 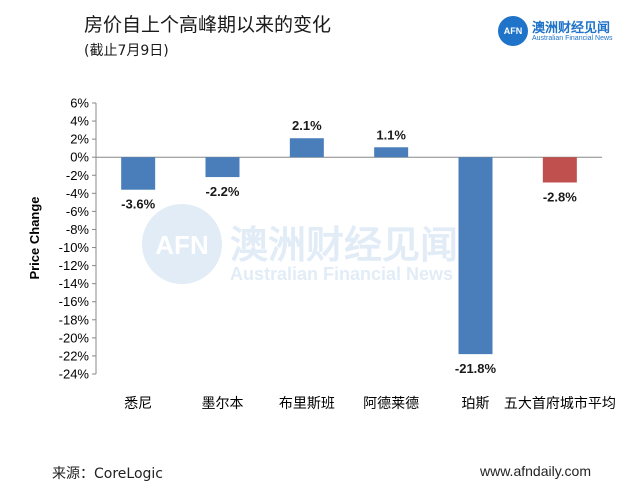 I want to click on y-tick-label: 0%, so click(x=79, y=157).